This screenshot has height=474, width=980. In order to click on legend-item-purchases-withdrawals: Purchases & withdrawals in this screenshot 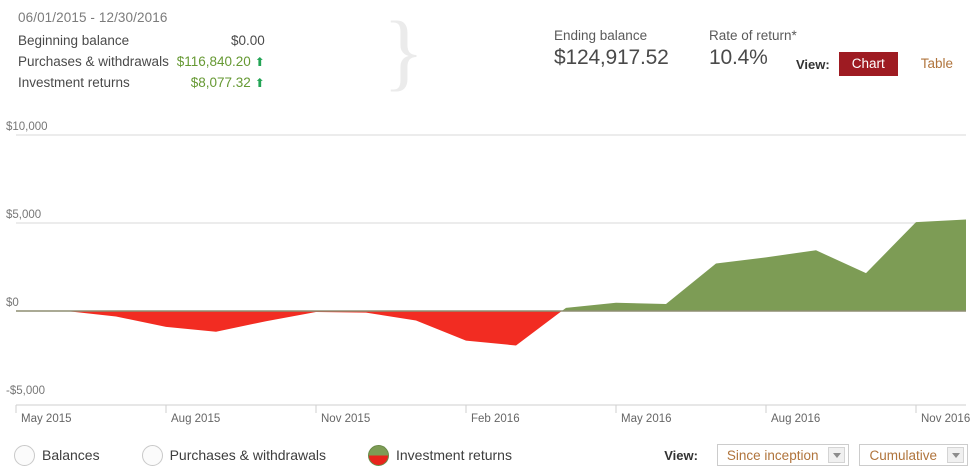, I will do `click(233, 455)`.